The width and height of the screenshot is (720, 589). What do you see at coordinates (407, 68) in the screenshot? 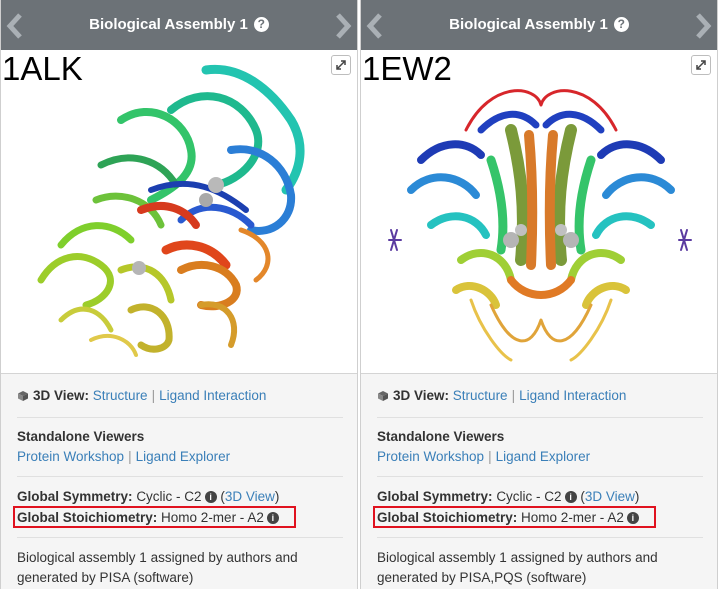
I see `pdb-id-label: 1EW2` at bounding box center [407, 68].